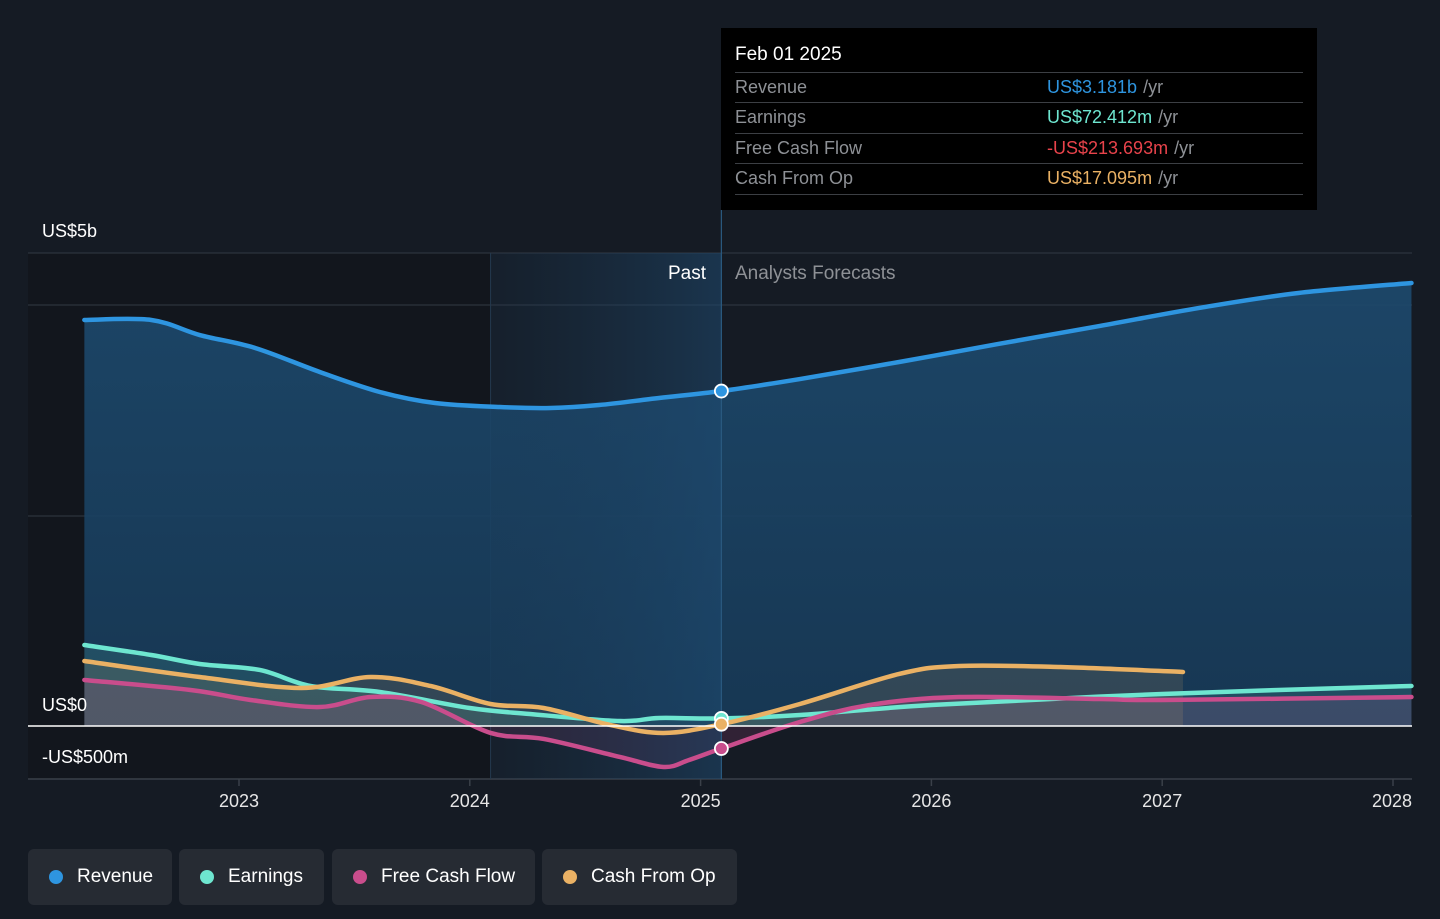  What do you see at coordinates (469, 801) in the screenshot?
I see `x-tick-label: 2024` at bounding box center [469, 801].